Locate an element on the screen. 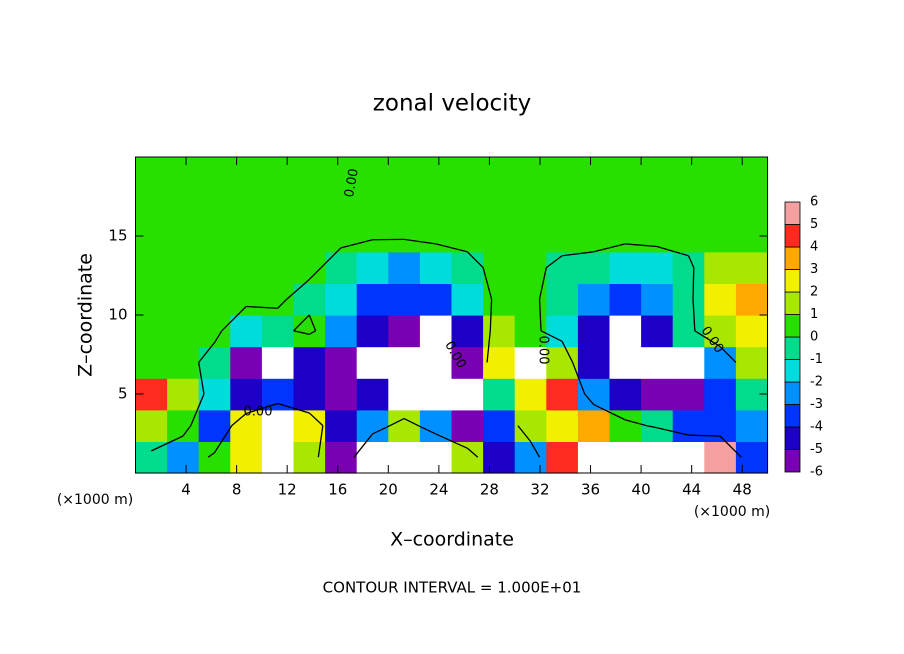 This screenshot has height=654, width=904. x-unit: (×1000 m) is located at coordinates (95, 500).